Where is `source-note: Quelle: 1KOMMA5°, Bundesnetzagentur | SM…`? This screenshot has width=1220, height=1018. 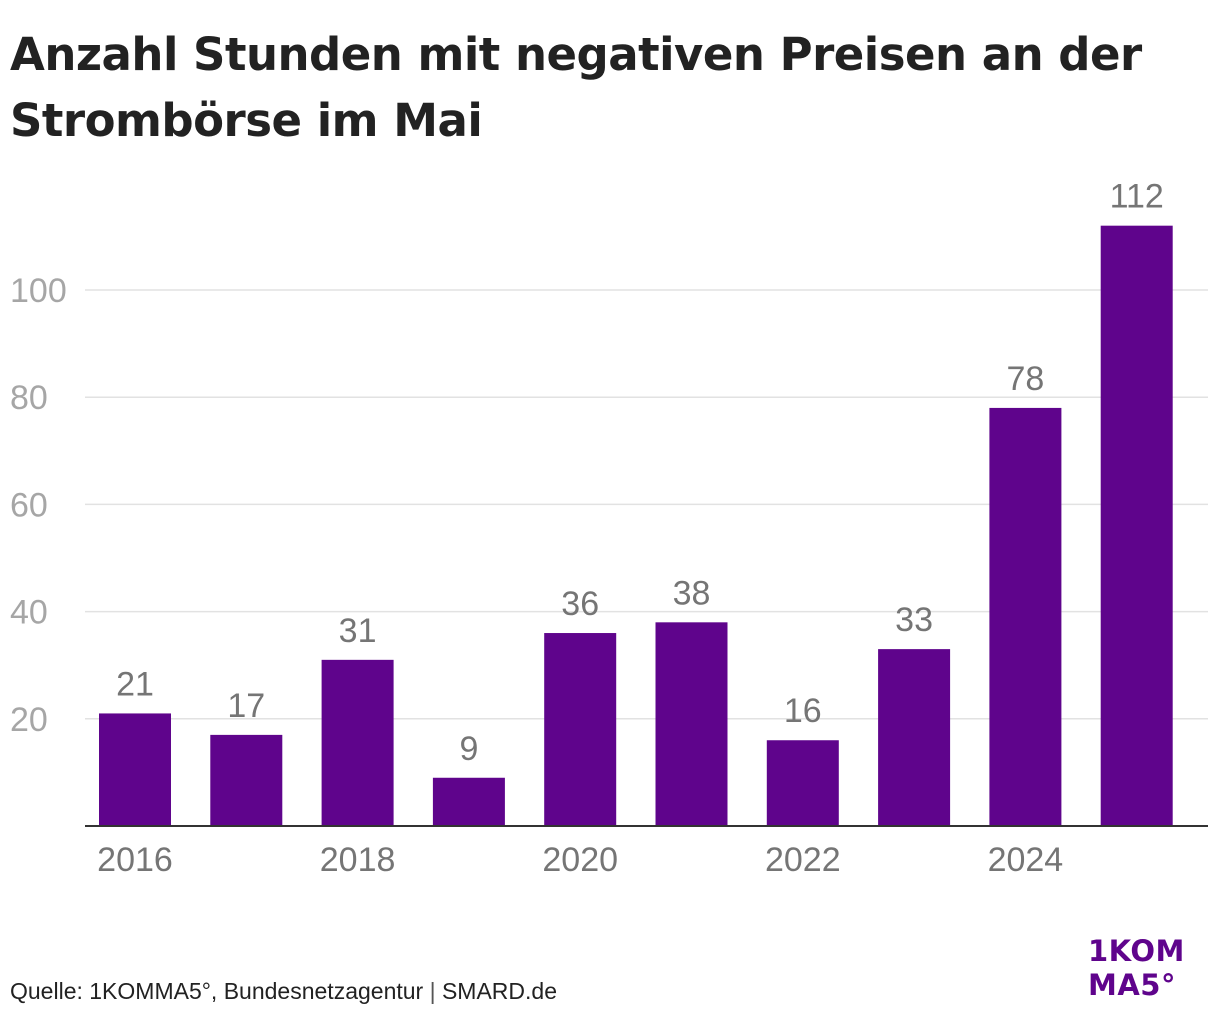 source-note: Quelle: 1KOMMA5°, Bundesnetzagentur | SM… is located at coordinates (283, 991).